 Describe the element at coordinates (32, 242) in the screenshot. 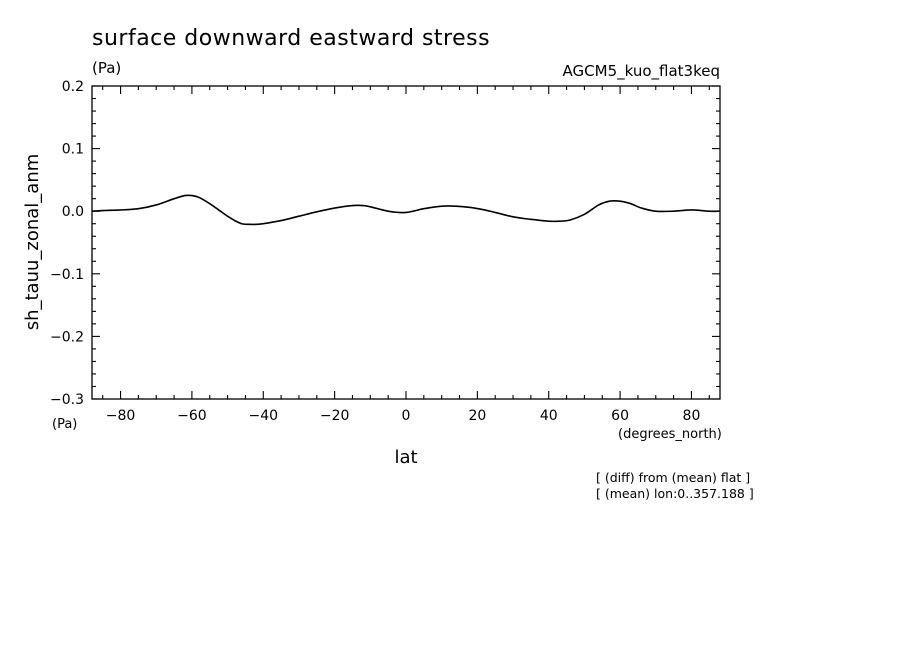

I see `y-axis-label: sh_tauu_zonal_anm` at that location.